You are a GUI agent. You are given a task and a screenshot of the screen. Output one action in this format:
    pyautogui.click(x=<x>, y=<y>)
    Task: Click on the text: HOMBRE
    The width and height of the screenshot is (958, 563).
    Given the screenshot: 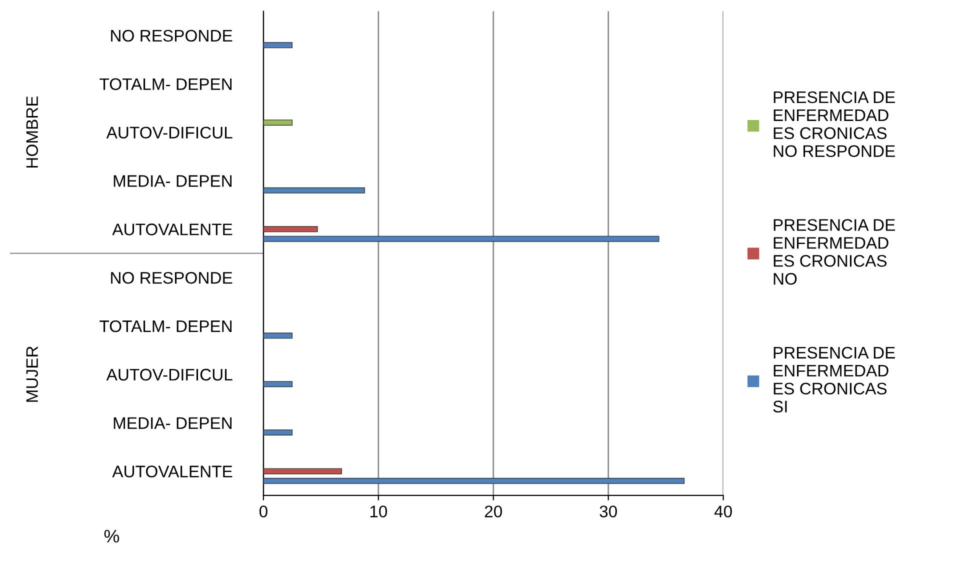 What is the action you would take?
    pyautogui.click(x=32, y=132)
    